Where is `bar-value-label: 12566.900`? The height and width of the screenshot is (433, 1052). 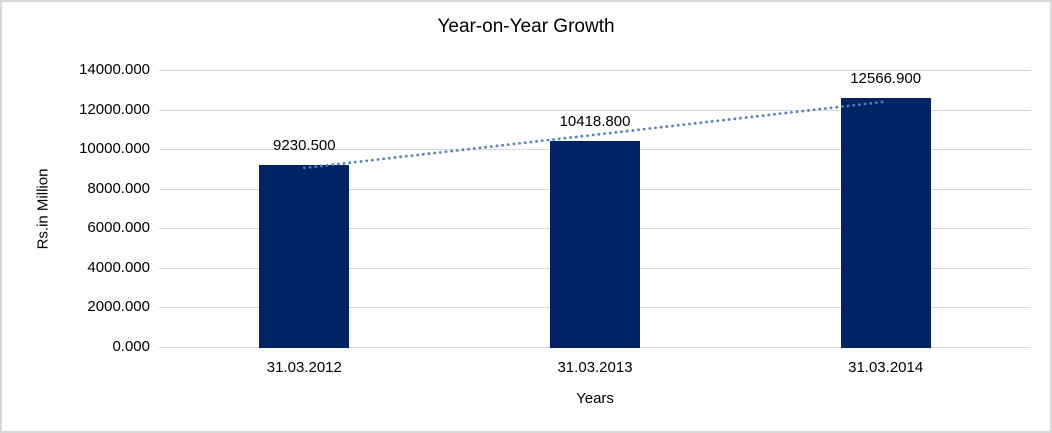 bar-value-label: 12566.900 is located at coordinates (886, 78).